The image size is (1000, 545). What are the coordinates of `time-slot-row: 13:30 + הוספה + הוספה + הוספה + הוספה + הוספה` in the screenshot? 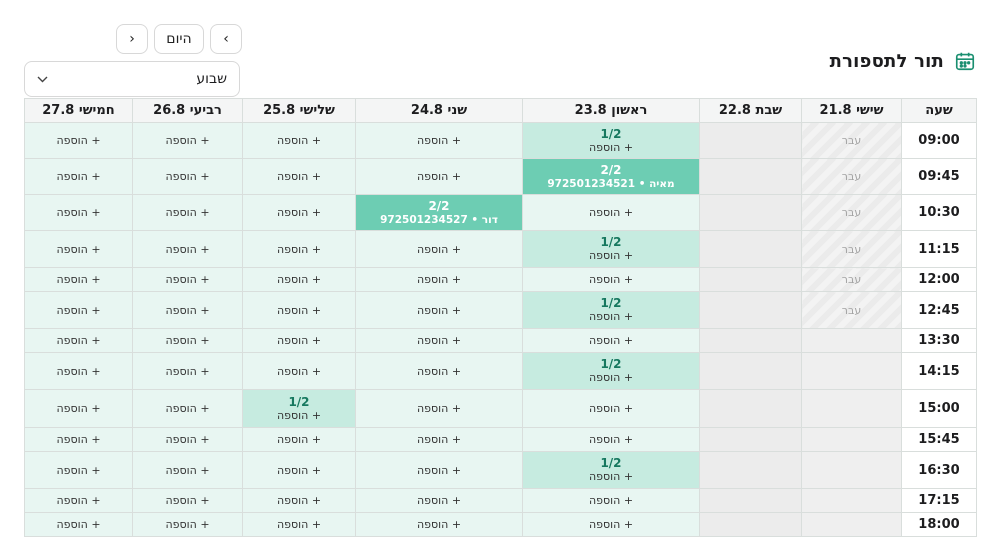 It's located at (500, 340).